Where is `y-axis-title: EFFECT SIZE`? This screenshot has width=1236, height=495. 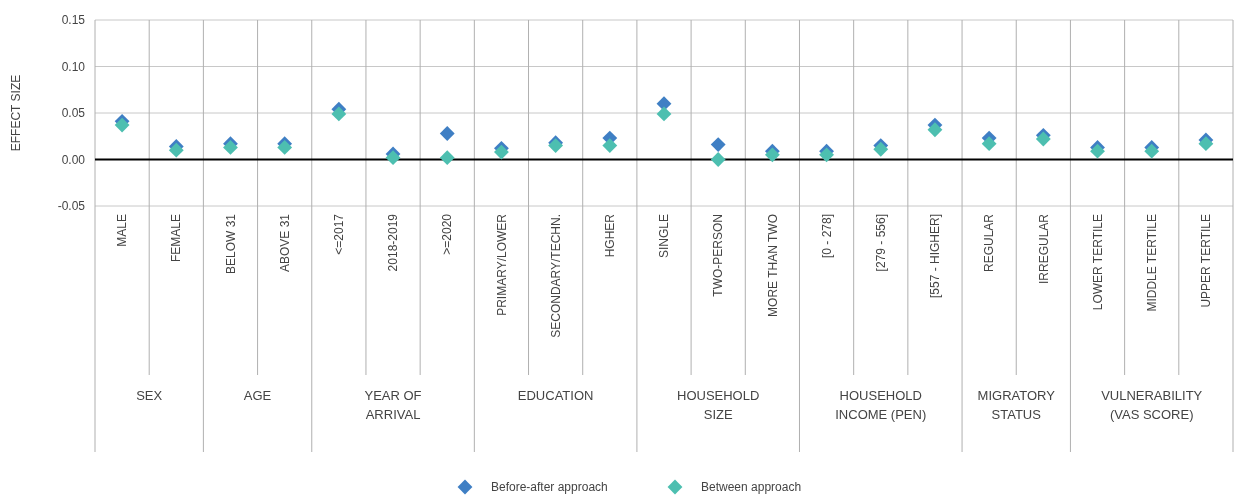 y-axis-title: EFFECT SIZE is located at coordinates (16, 113).